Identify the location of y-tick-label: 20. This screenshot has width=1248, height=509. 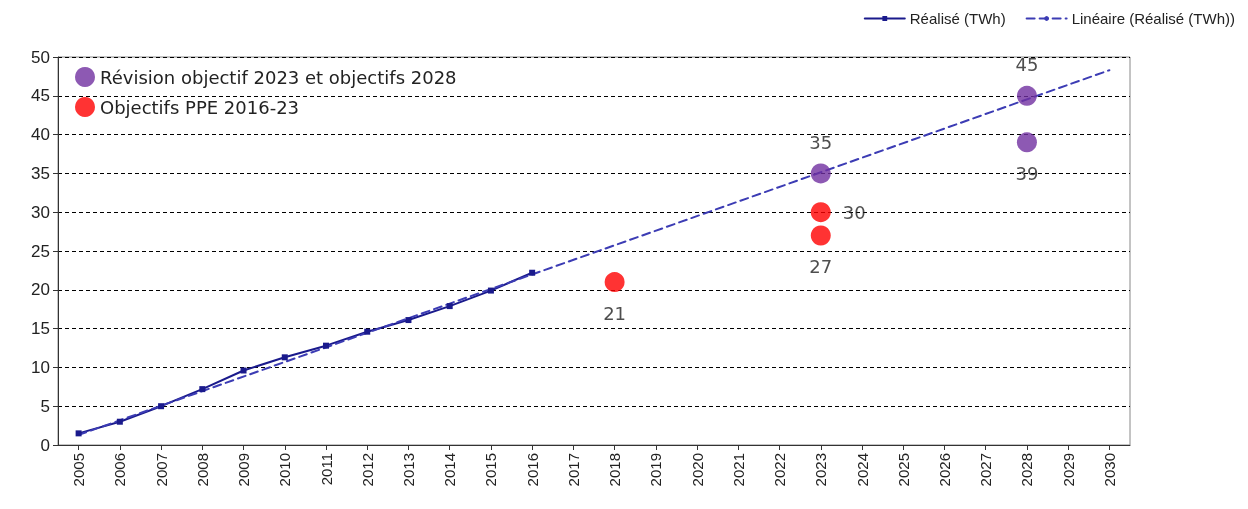
(40, 290).